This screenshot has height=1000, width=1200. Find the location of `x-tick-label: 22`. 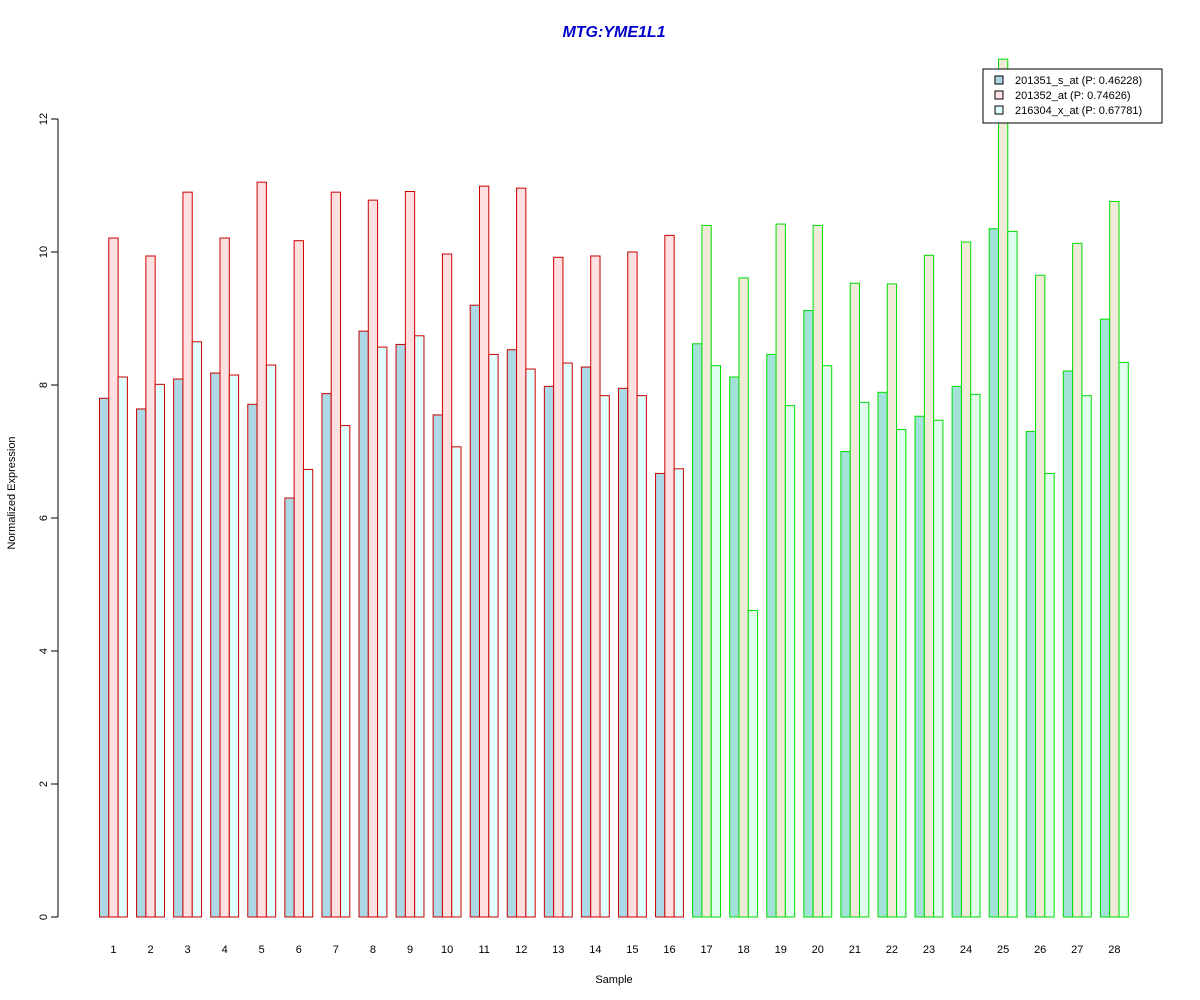

x-tick-label: 22 is located at coordinates (892, 950).